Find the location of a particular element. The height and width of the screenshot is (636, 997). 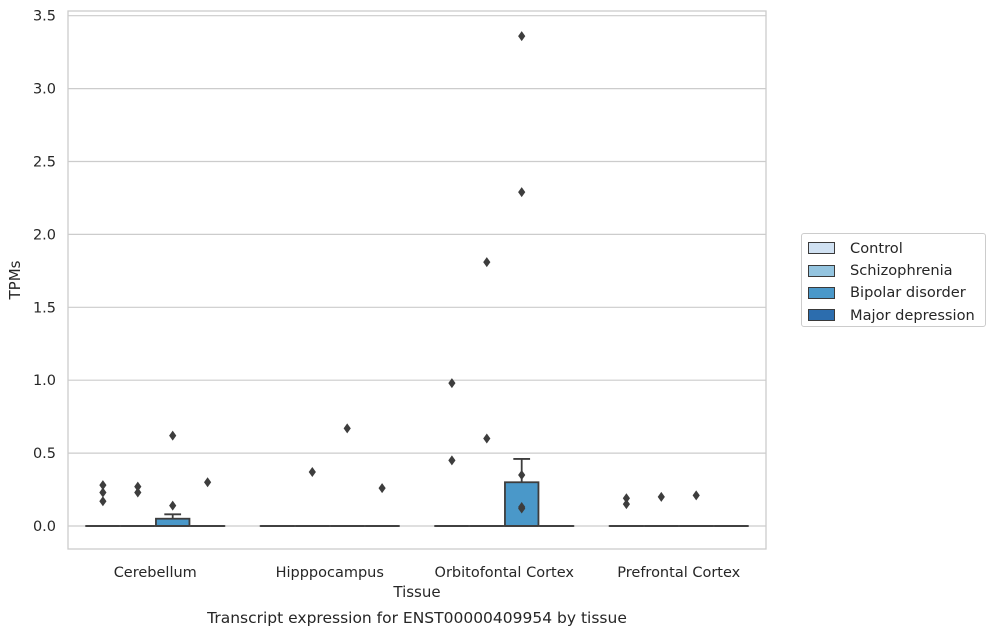

legend-swatch-control is located at coordinates (821, 248).